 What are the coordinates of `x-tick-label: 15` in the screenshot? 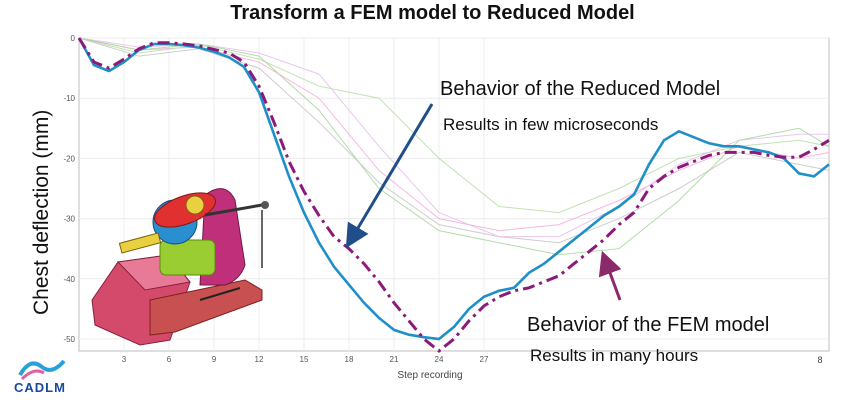 It's located at (304, 359).